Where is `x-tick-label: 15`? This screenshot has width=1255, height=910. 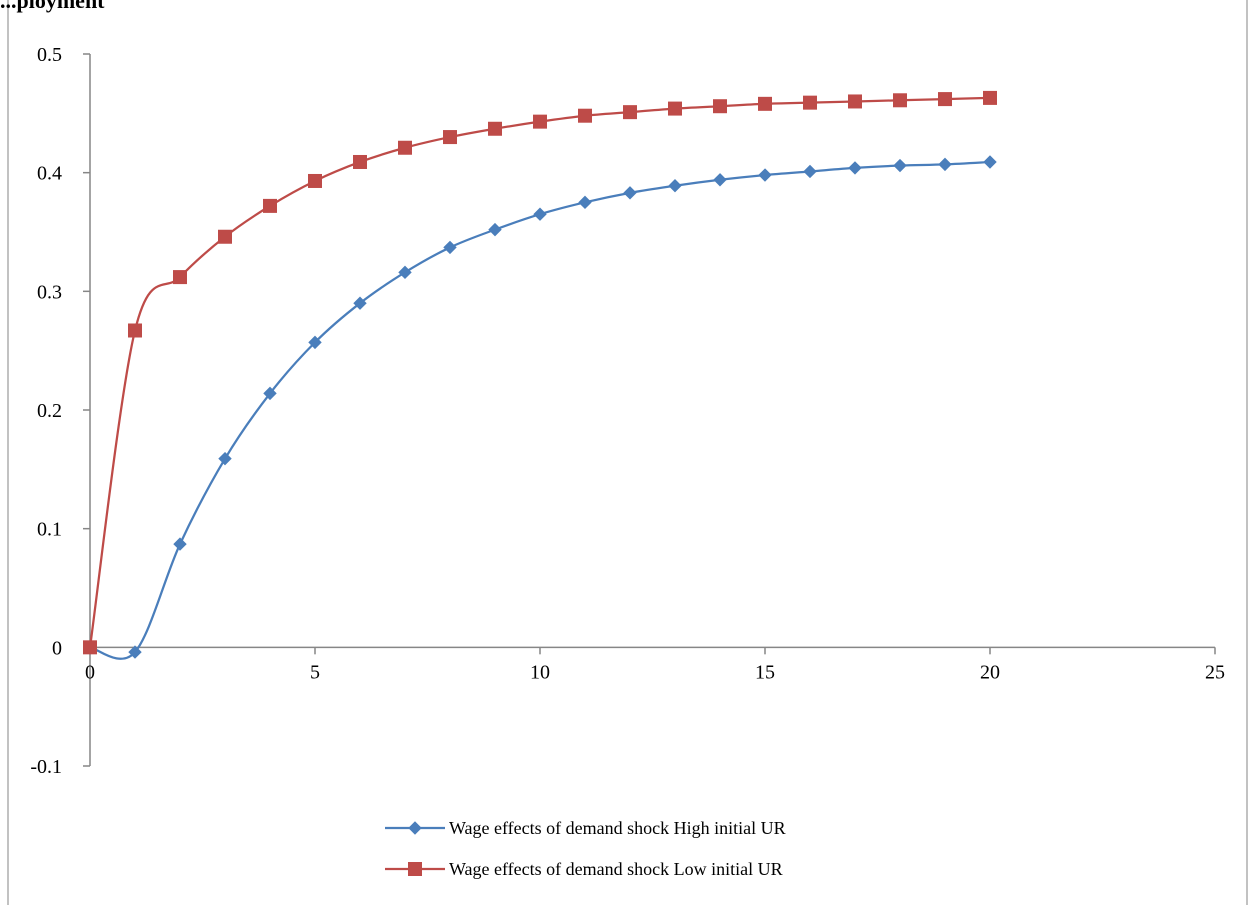
x-tick-label: 15 is located at coordinates (765, 672).